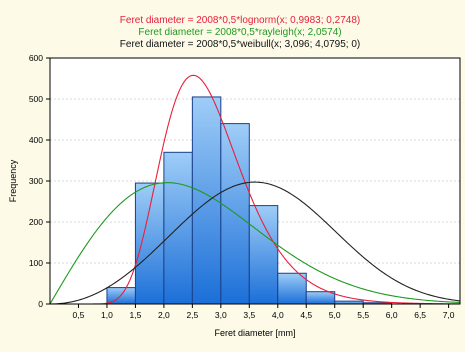  What do you see at coordinates (36, 140) in the screenshot?
I see `y-tick-label-4: 400` at bounding box center [36, 140].